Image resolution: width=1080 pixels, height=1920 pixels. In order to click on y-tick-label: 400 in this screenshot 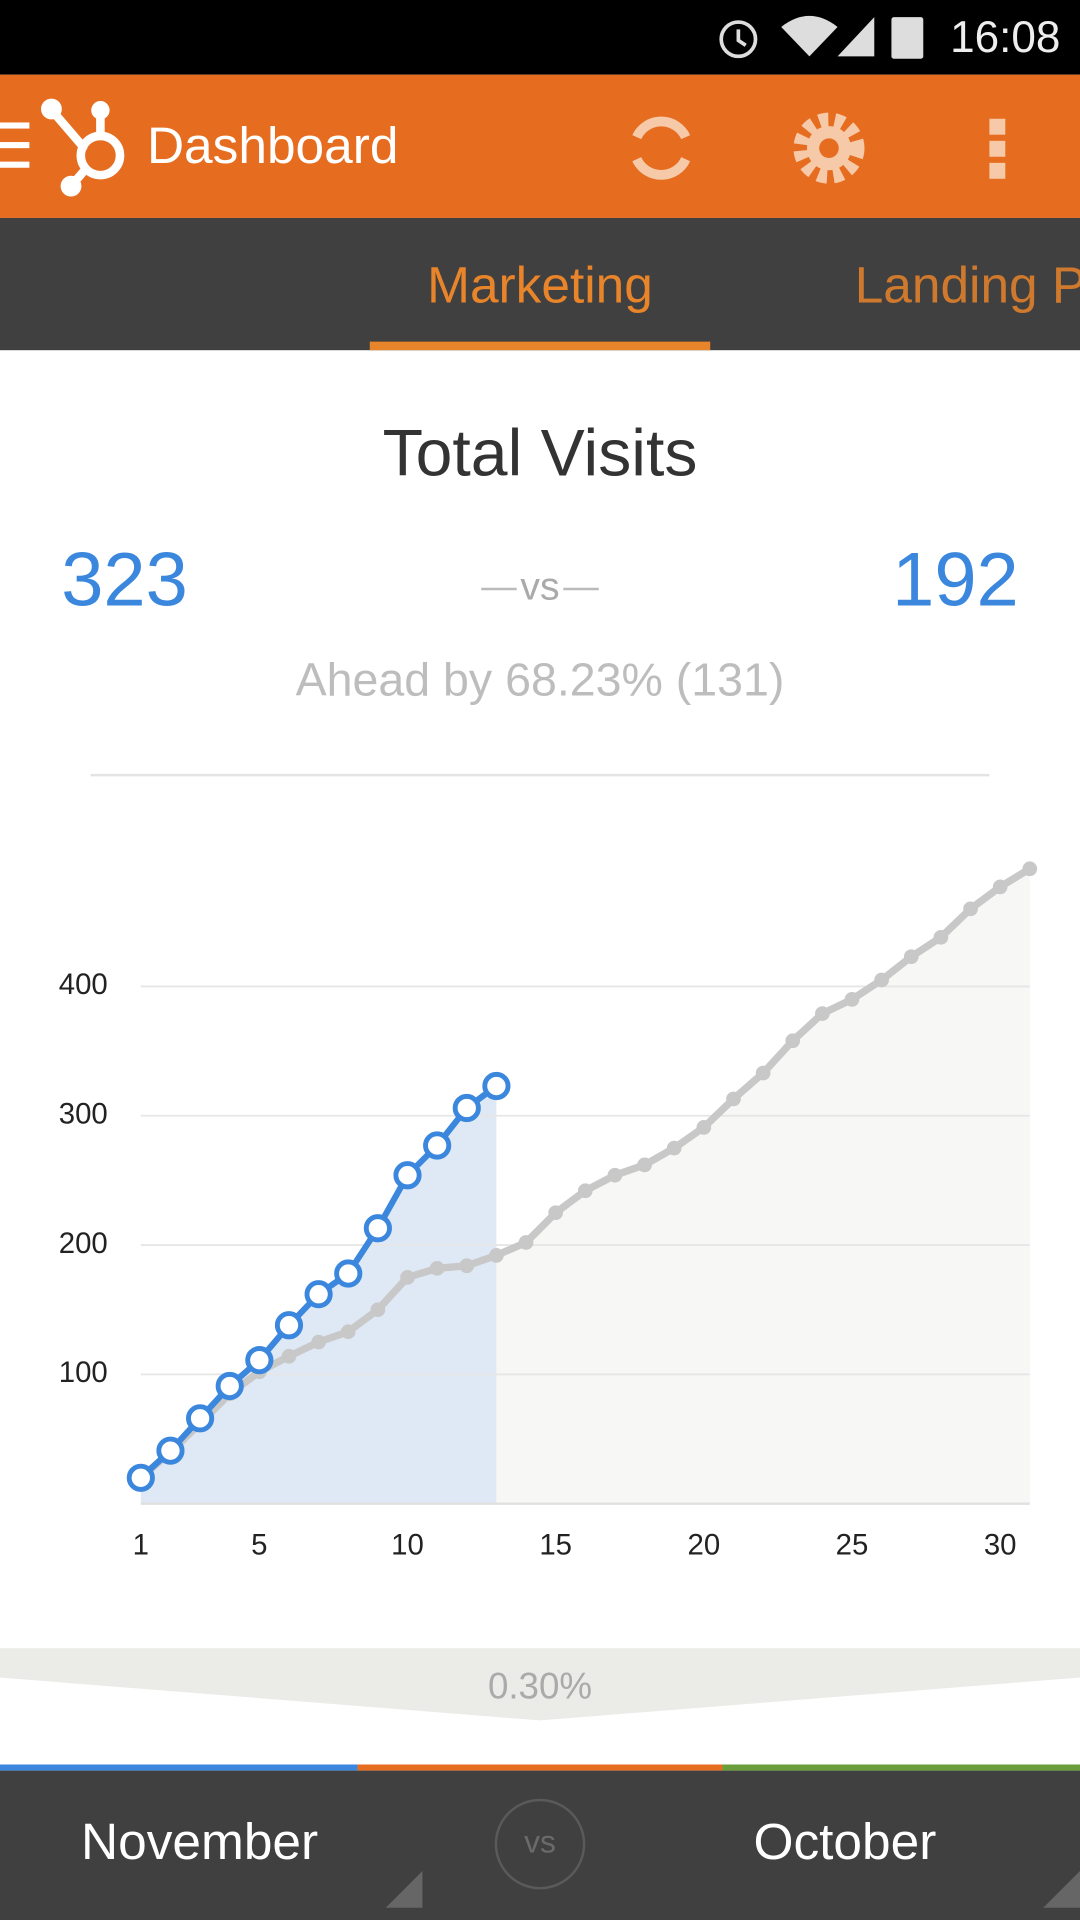, I will do `click(83, 984)`.